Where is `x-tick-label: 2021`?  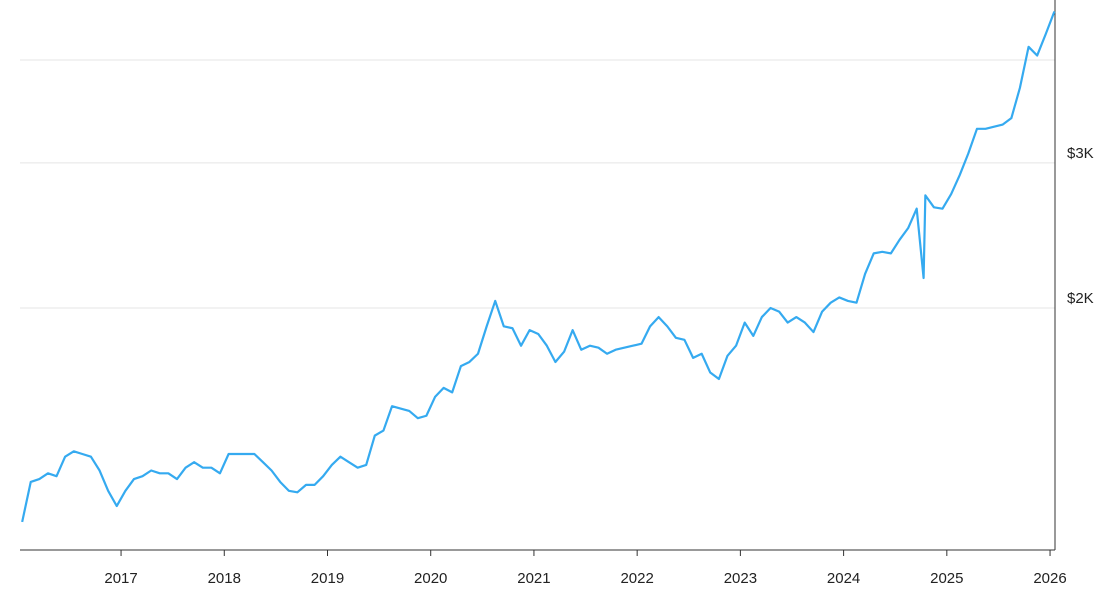 x-tick-label: 2021 is located at coordinates (533, 578).